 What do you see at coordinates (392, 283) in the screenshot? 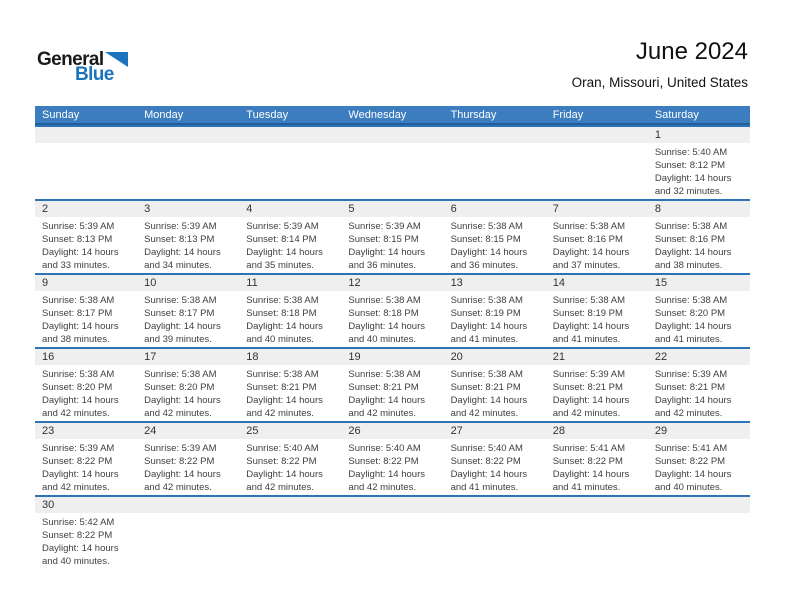
I see `day-number-band: 9 10 11 12 13 14 15` at bounding box center [392, 283].